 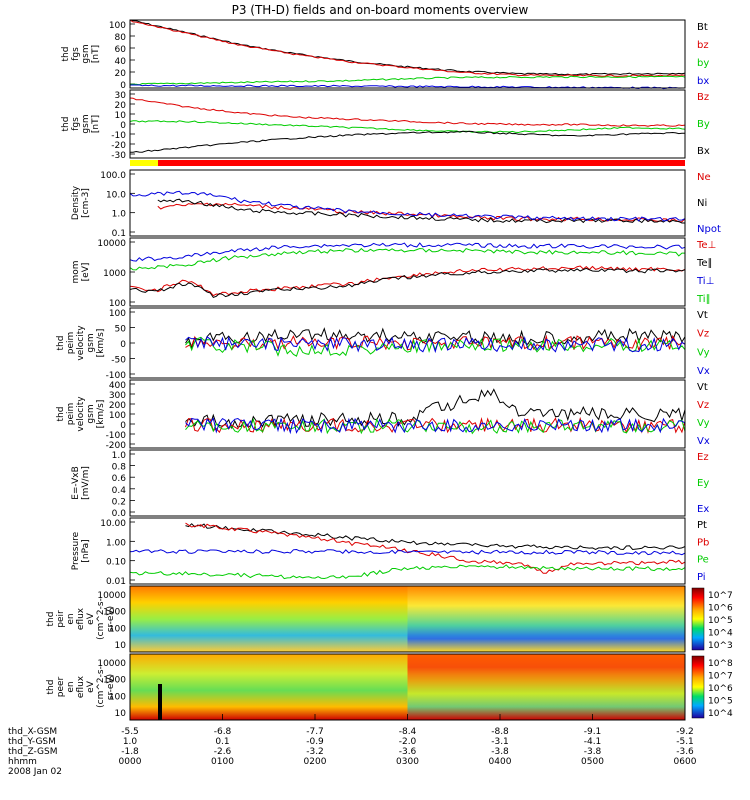 What do you see at coordinates (86, 203) in the screenshot?
I see `y-axis-label-line: [cm-3]` at bounding box center [86, 203].